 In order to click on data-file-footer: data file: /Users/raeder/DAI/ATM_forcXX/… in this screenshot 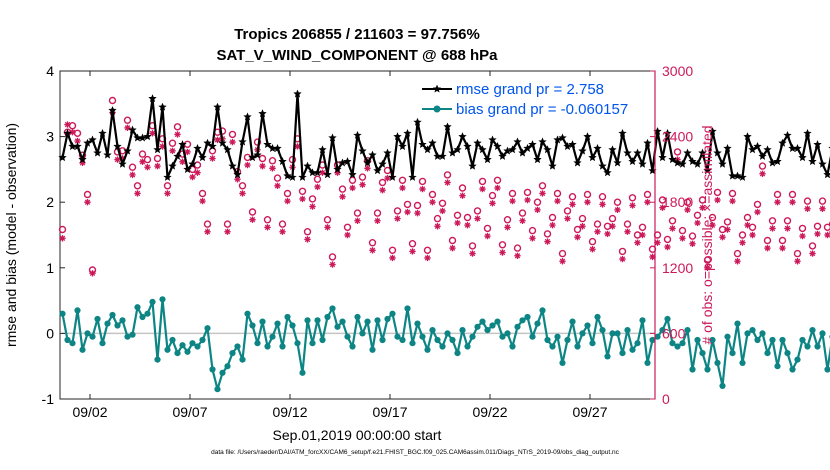, I will do `click(415, 452)`.